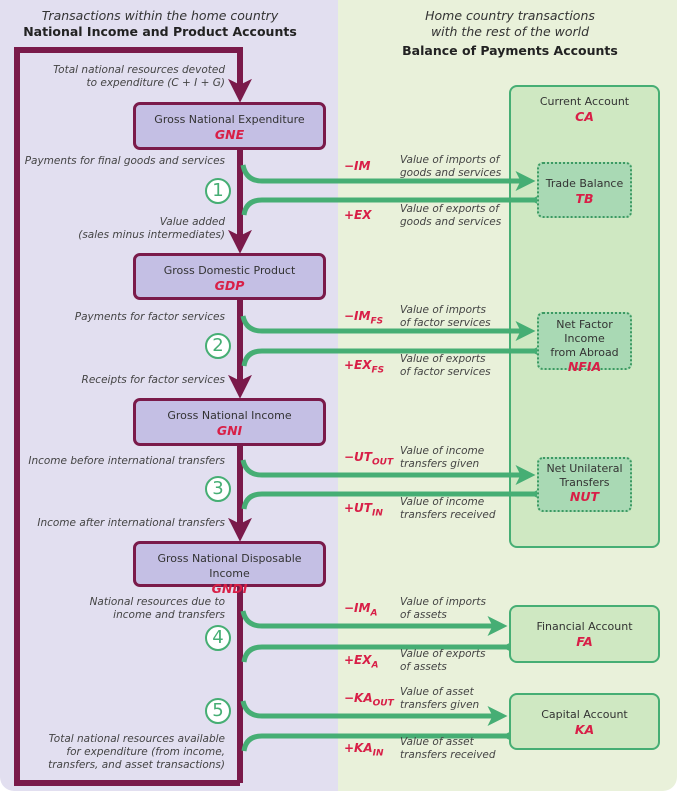  Describe the element at coordinates (124, 161) in the screenshot. I see `label-payments-final: Payments for final goods and services` at that location.